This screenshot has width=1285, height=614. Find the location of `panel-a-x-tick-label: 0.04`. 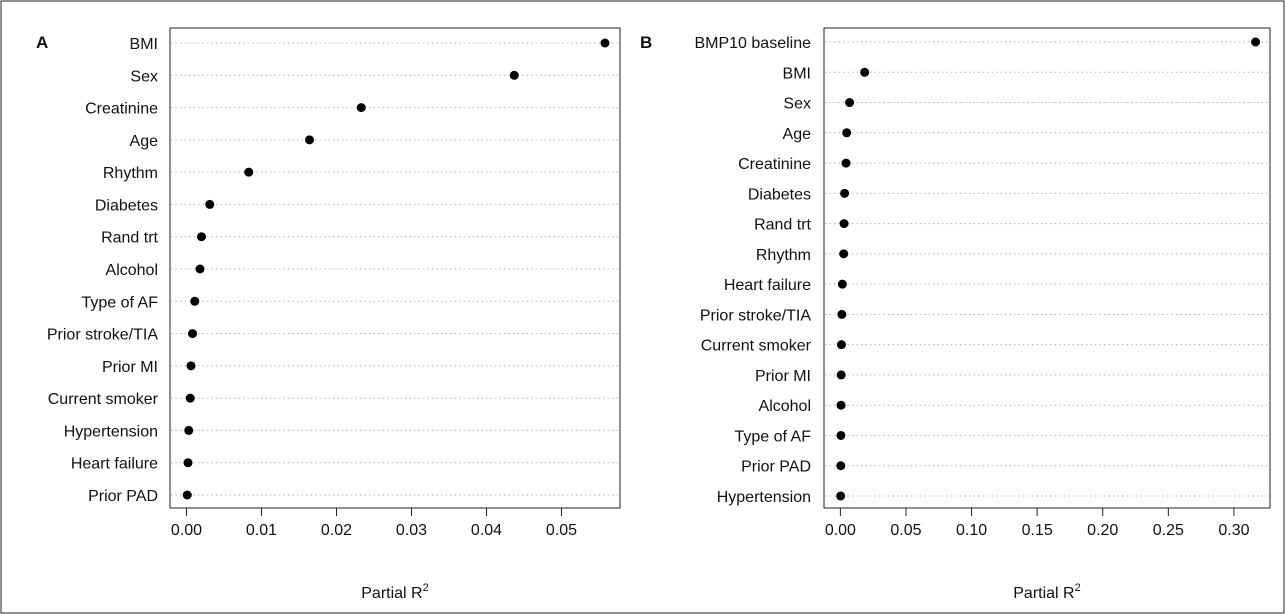

panel-a-x-tick-label: 0.04 is located at coordinates (486, 530).